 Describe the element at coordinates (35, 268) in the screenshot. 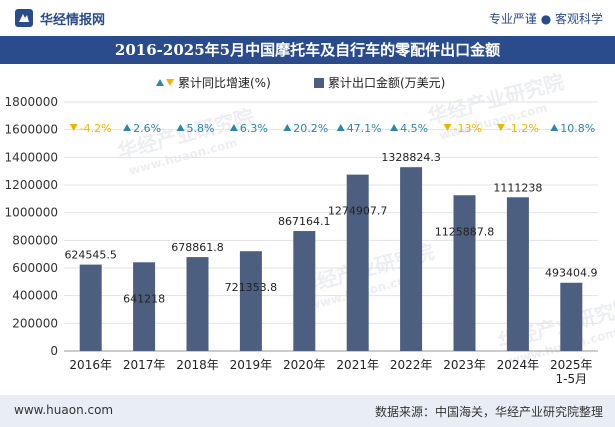

I see `y-tick-label: 600000` at that location.